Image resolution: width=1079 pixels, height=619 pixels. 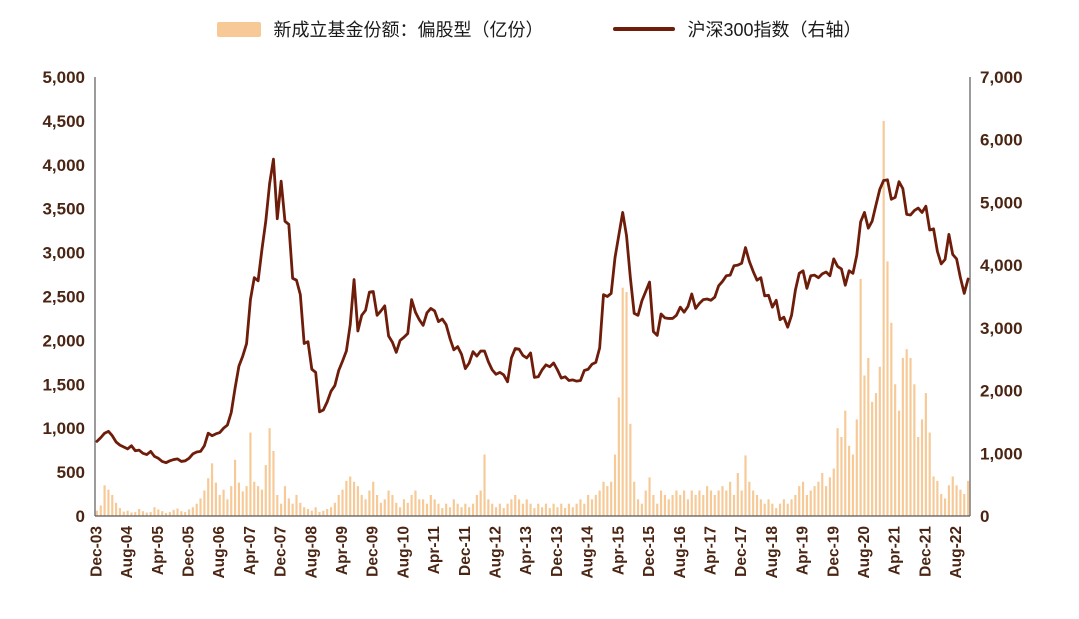 I want to click on x-axis-tick-label: Dec-21, so click(x=925, y=551).